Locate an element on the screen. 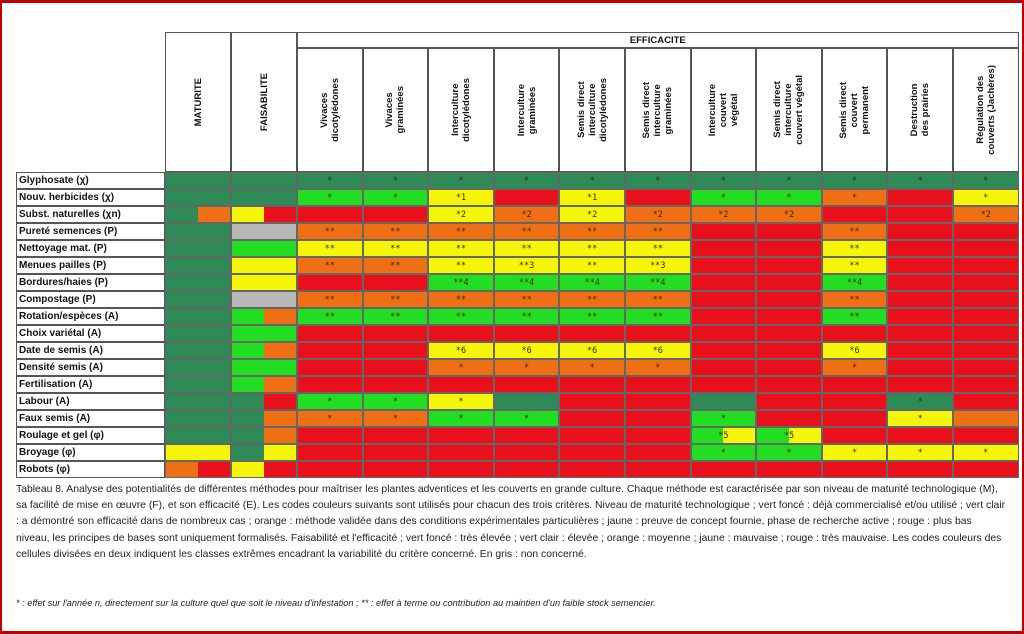 The image size is (1024, 634). efficacite-cell: **4 is located at coordinates (854, 282).